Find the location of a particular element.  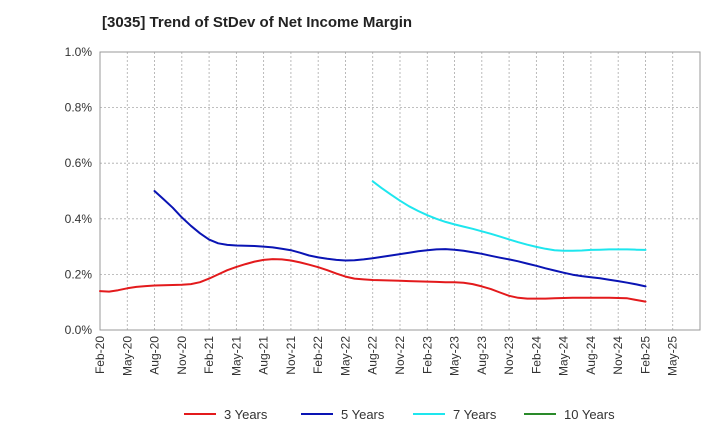

x-tick-label: Feb-23 is located at coordinates (427, 355).